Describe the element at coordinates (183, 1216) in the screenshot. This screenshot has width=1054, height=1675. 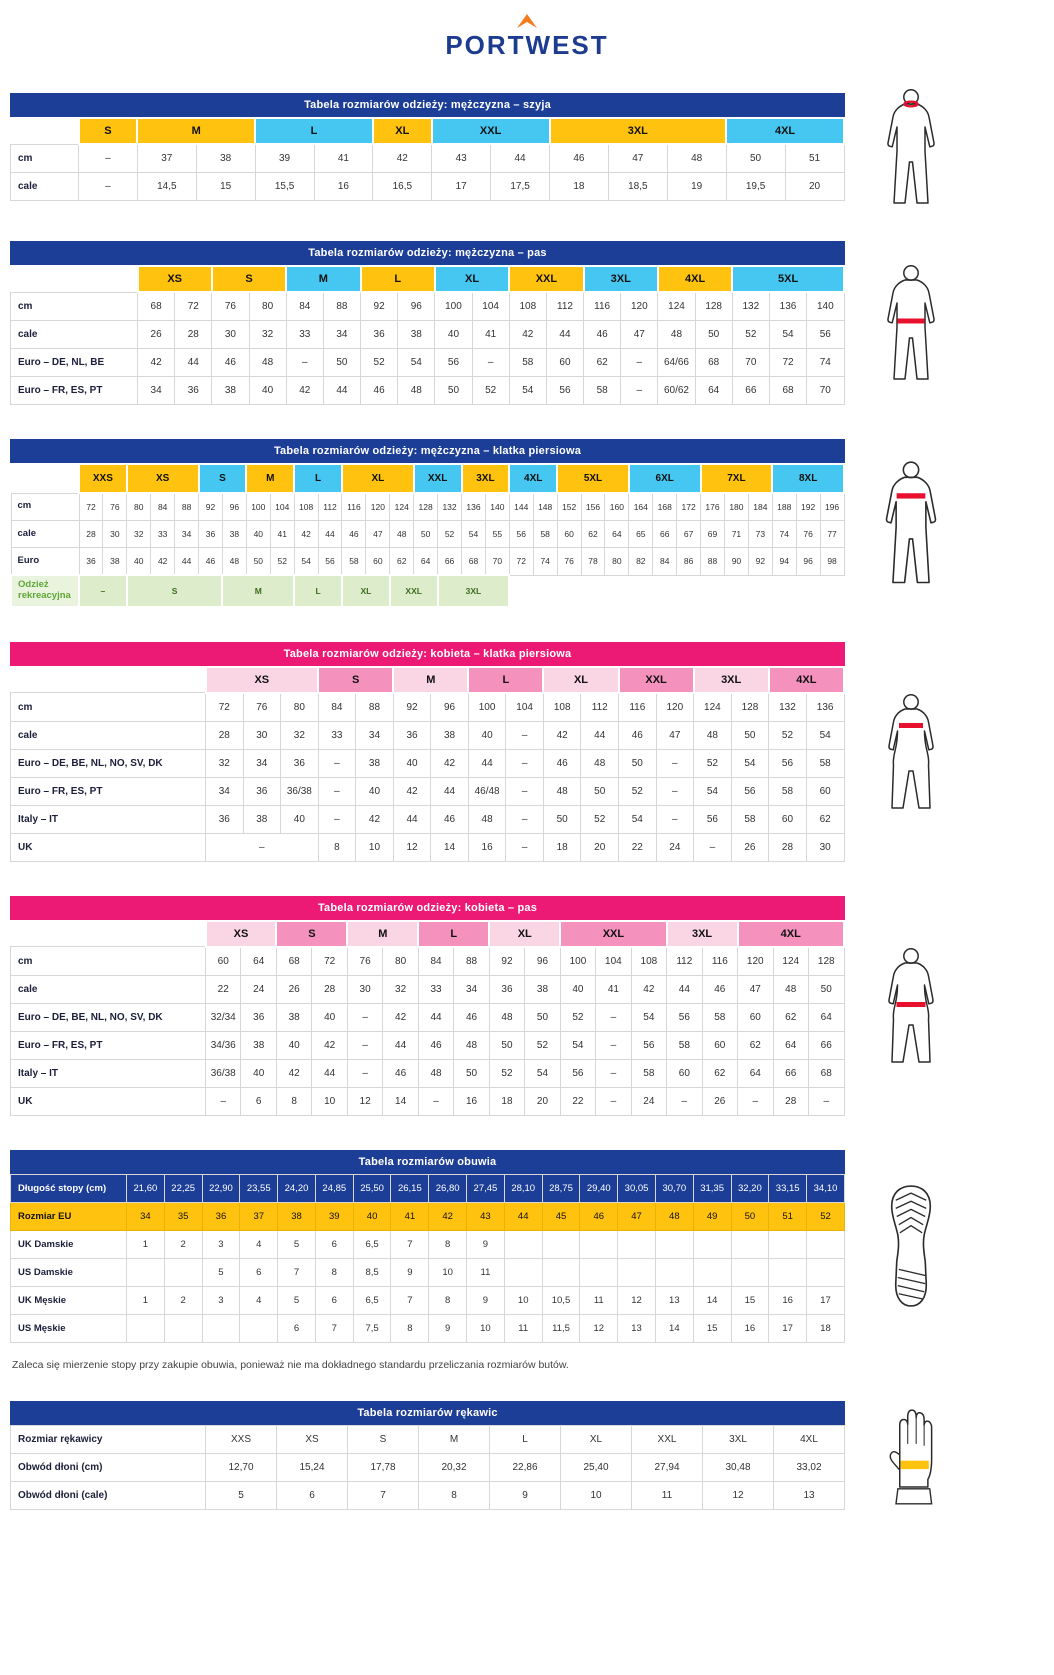
I see `cell: 35` at that location.